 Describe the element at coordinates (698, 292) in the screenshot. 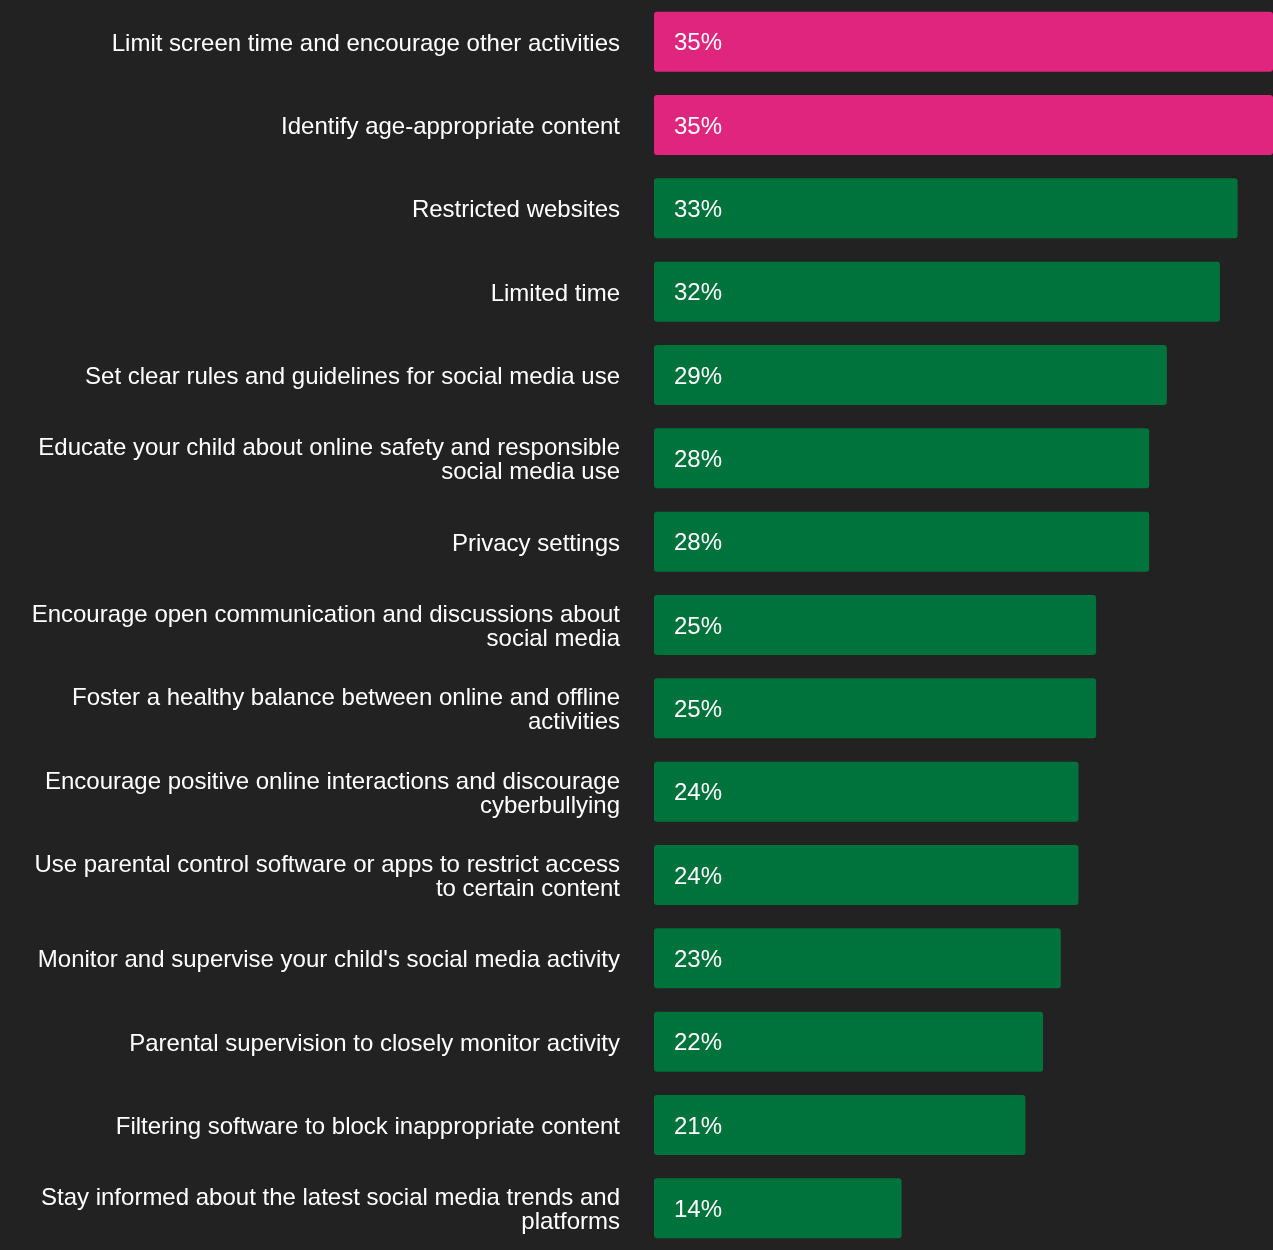

I see `data-label: 32%` at that location.